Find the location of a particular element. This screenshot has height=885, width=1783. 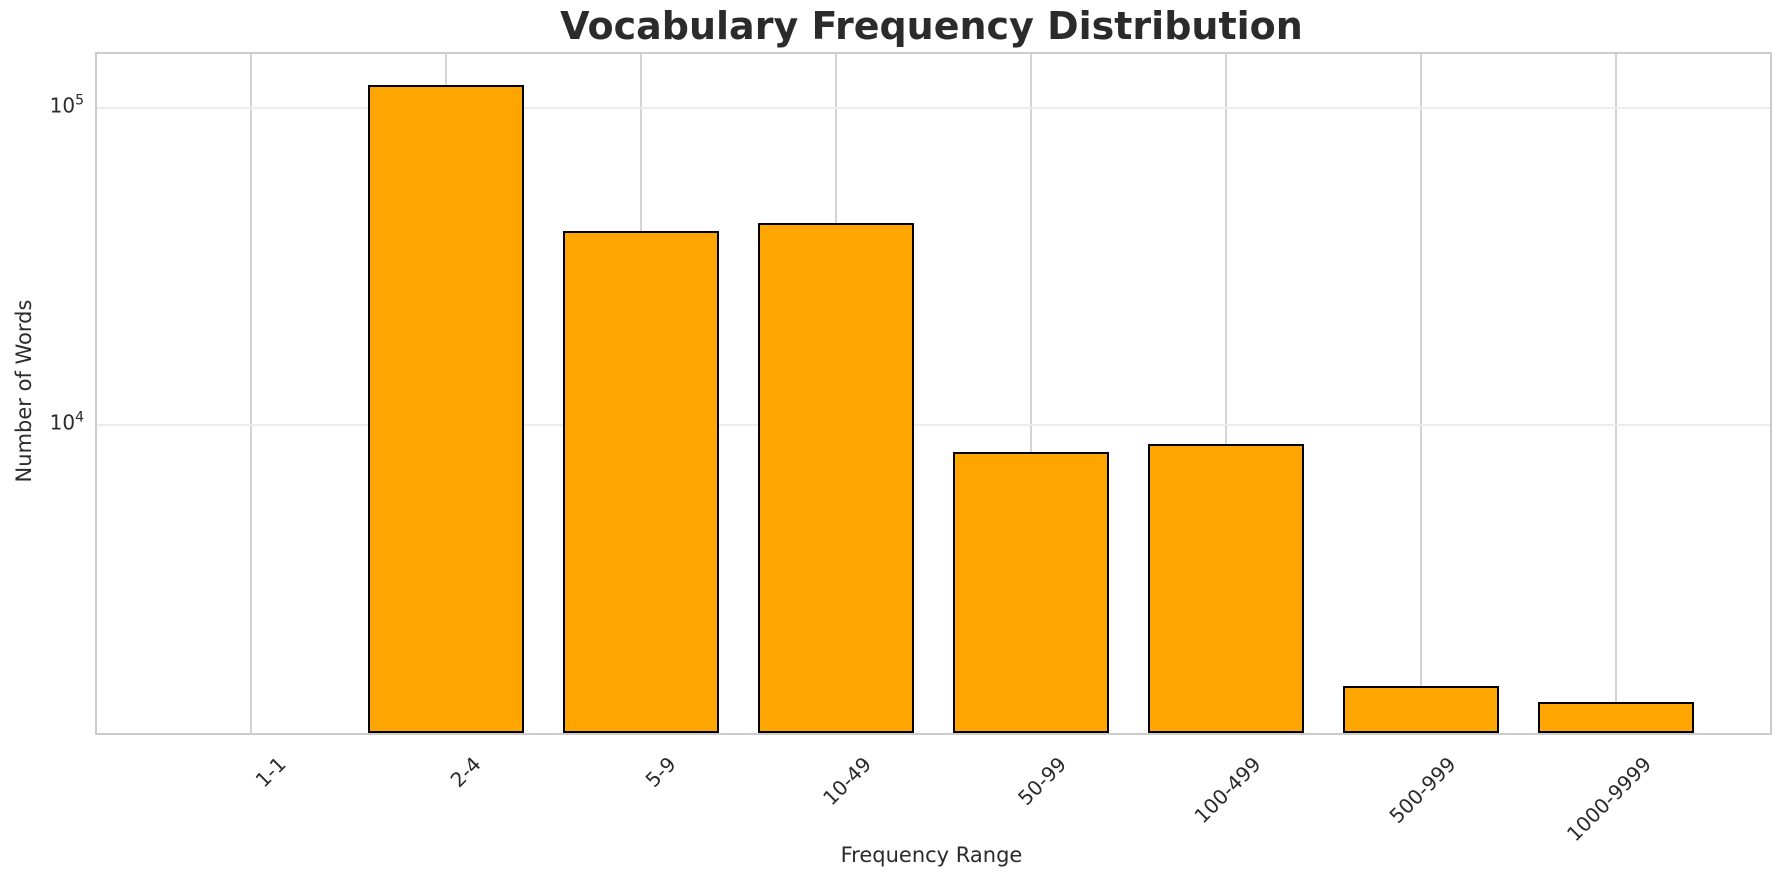

x-axis-tick-label: 1-1 is located at coordinates (271, 772).